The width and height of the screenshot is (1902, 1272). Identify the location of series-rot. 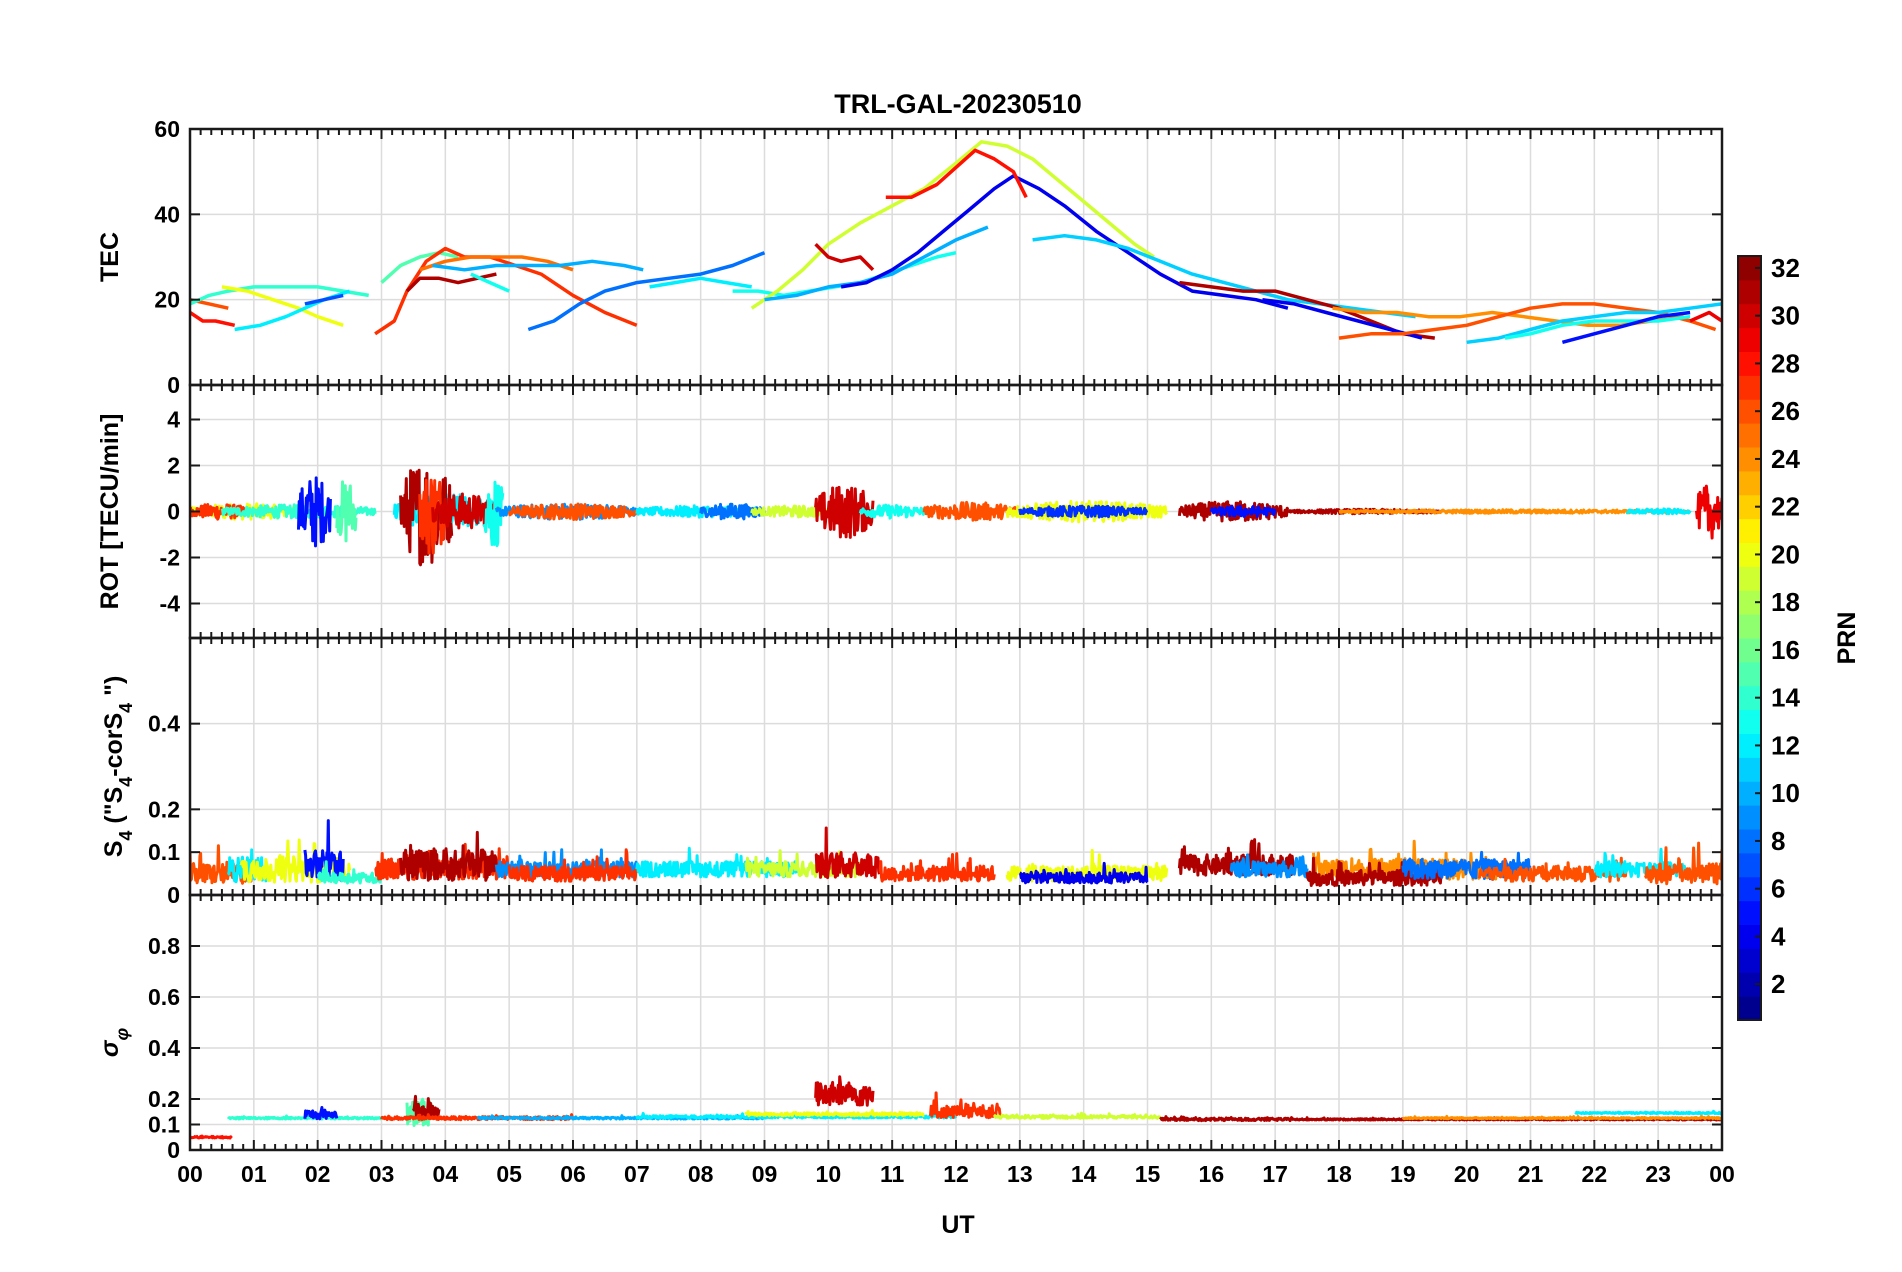
(956, 517).